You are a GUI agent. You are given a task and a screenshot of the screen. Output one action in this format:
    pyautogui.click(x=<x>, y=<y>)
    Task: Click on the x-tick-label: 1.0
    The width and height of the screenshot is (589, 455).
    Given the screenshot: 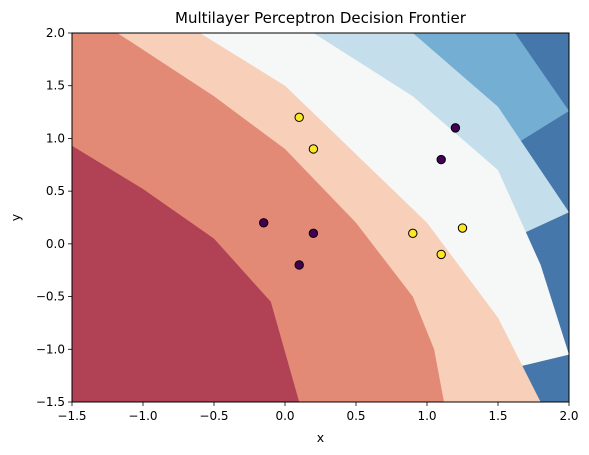 What is the action you would take?
    pyautogui.click(x=426, y=416)
    